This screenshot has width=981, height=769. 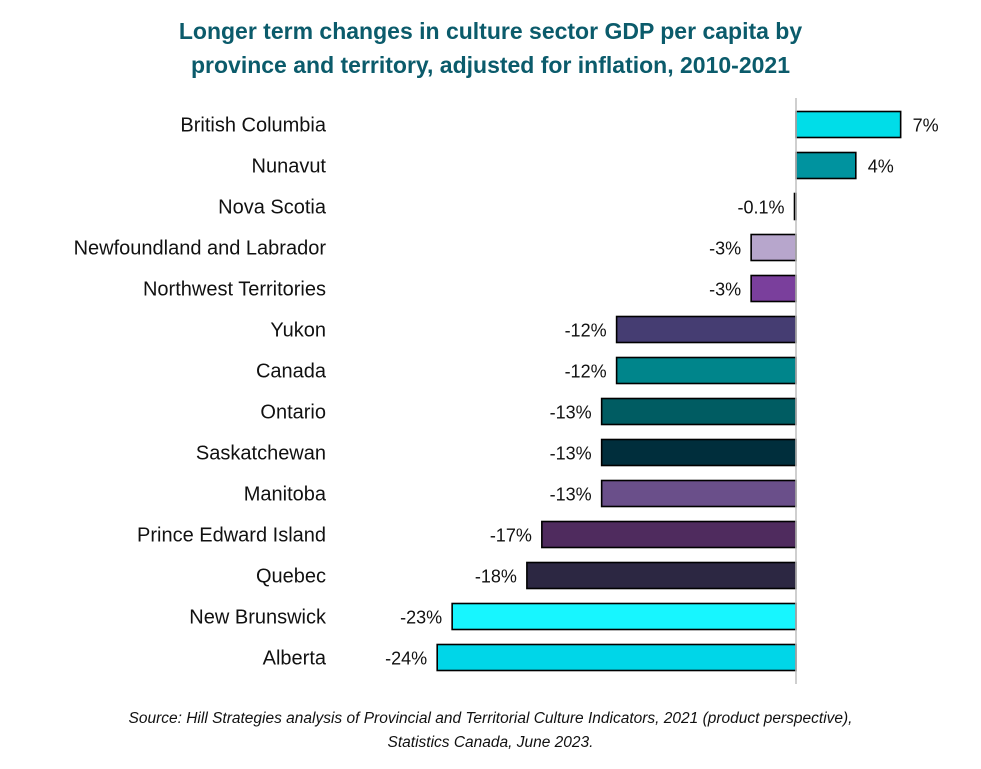 What do you see at coordinates (773, 247) in the screenshot?
I see `bar-newfoundland-and-labrador` at bounding box center [773, 247].